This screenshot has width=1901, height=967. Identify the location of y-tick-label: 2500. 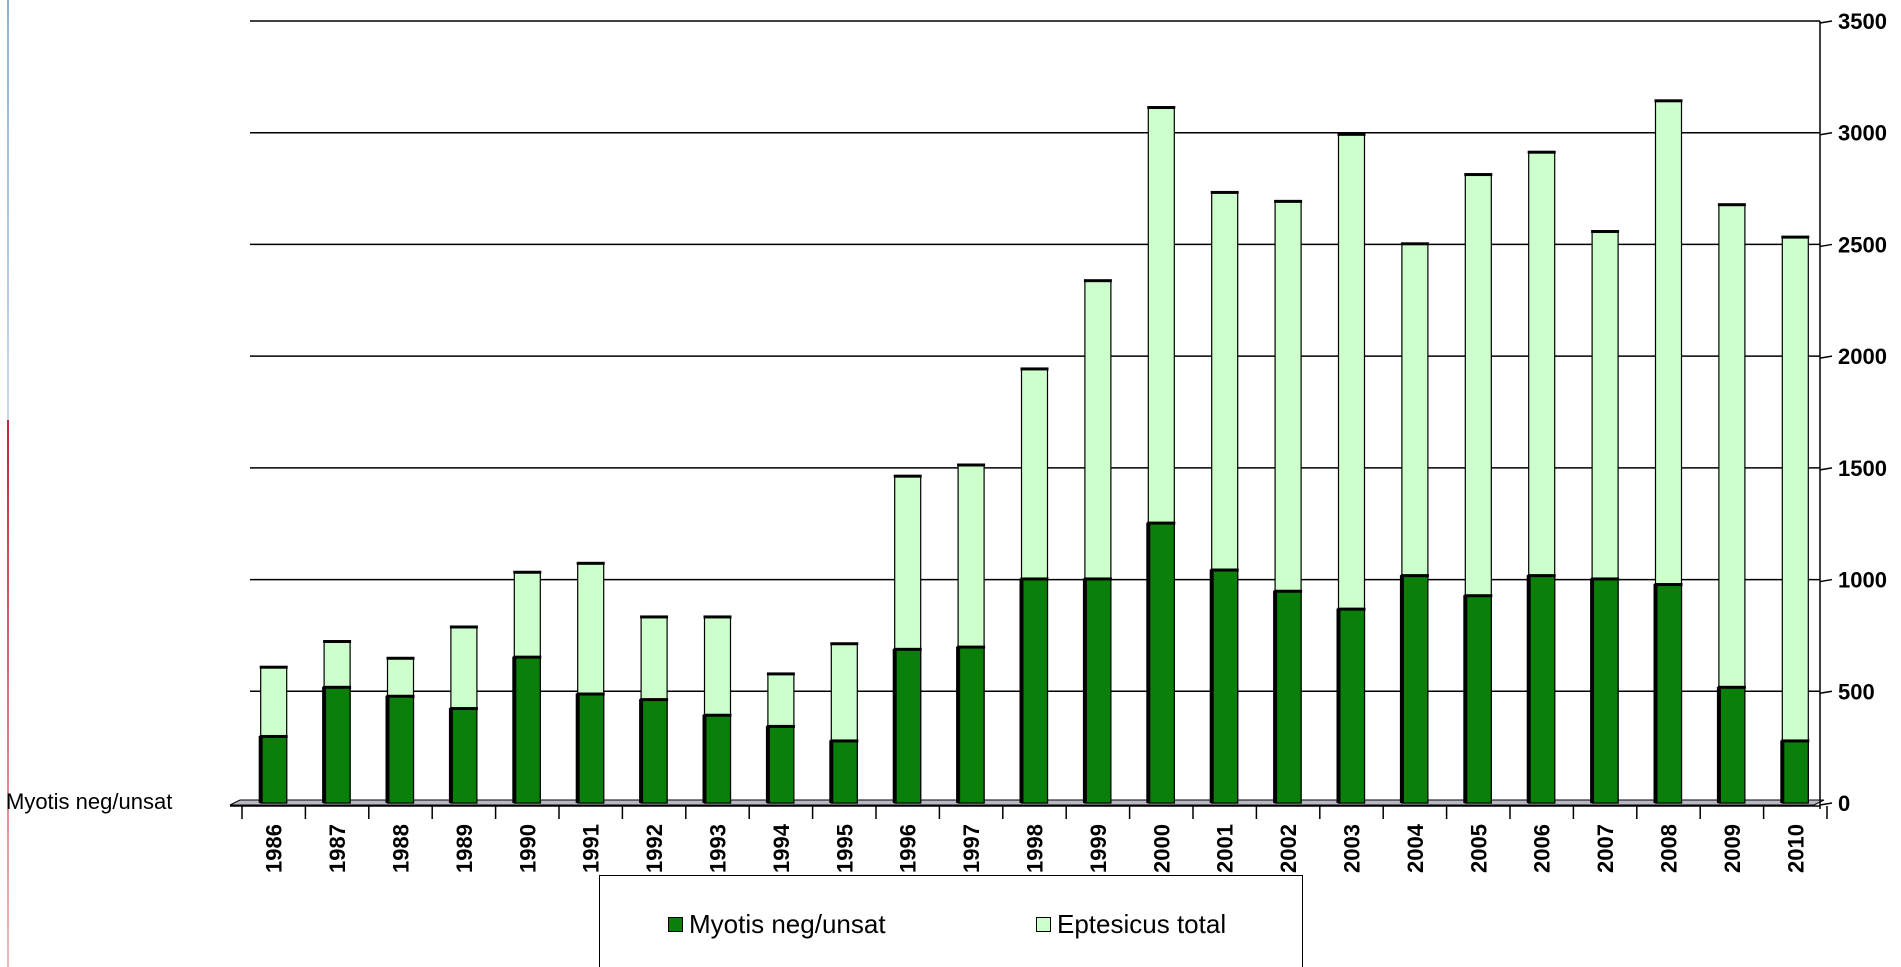
(1862, 244).